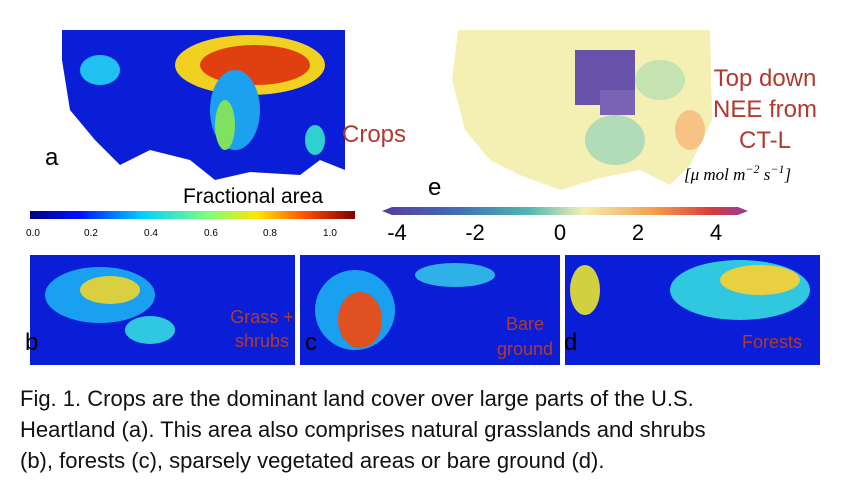  I want to click on map-a, so click(203, 105).